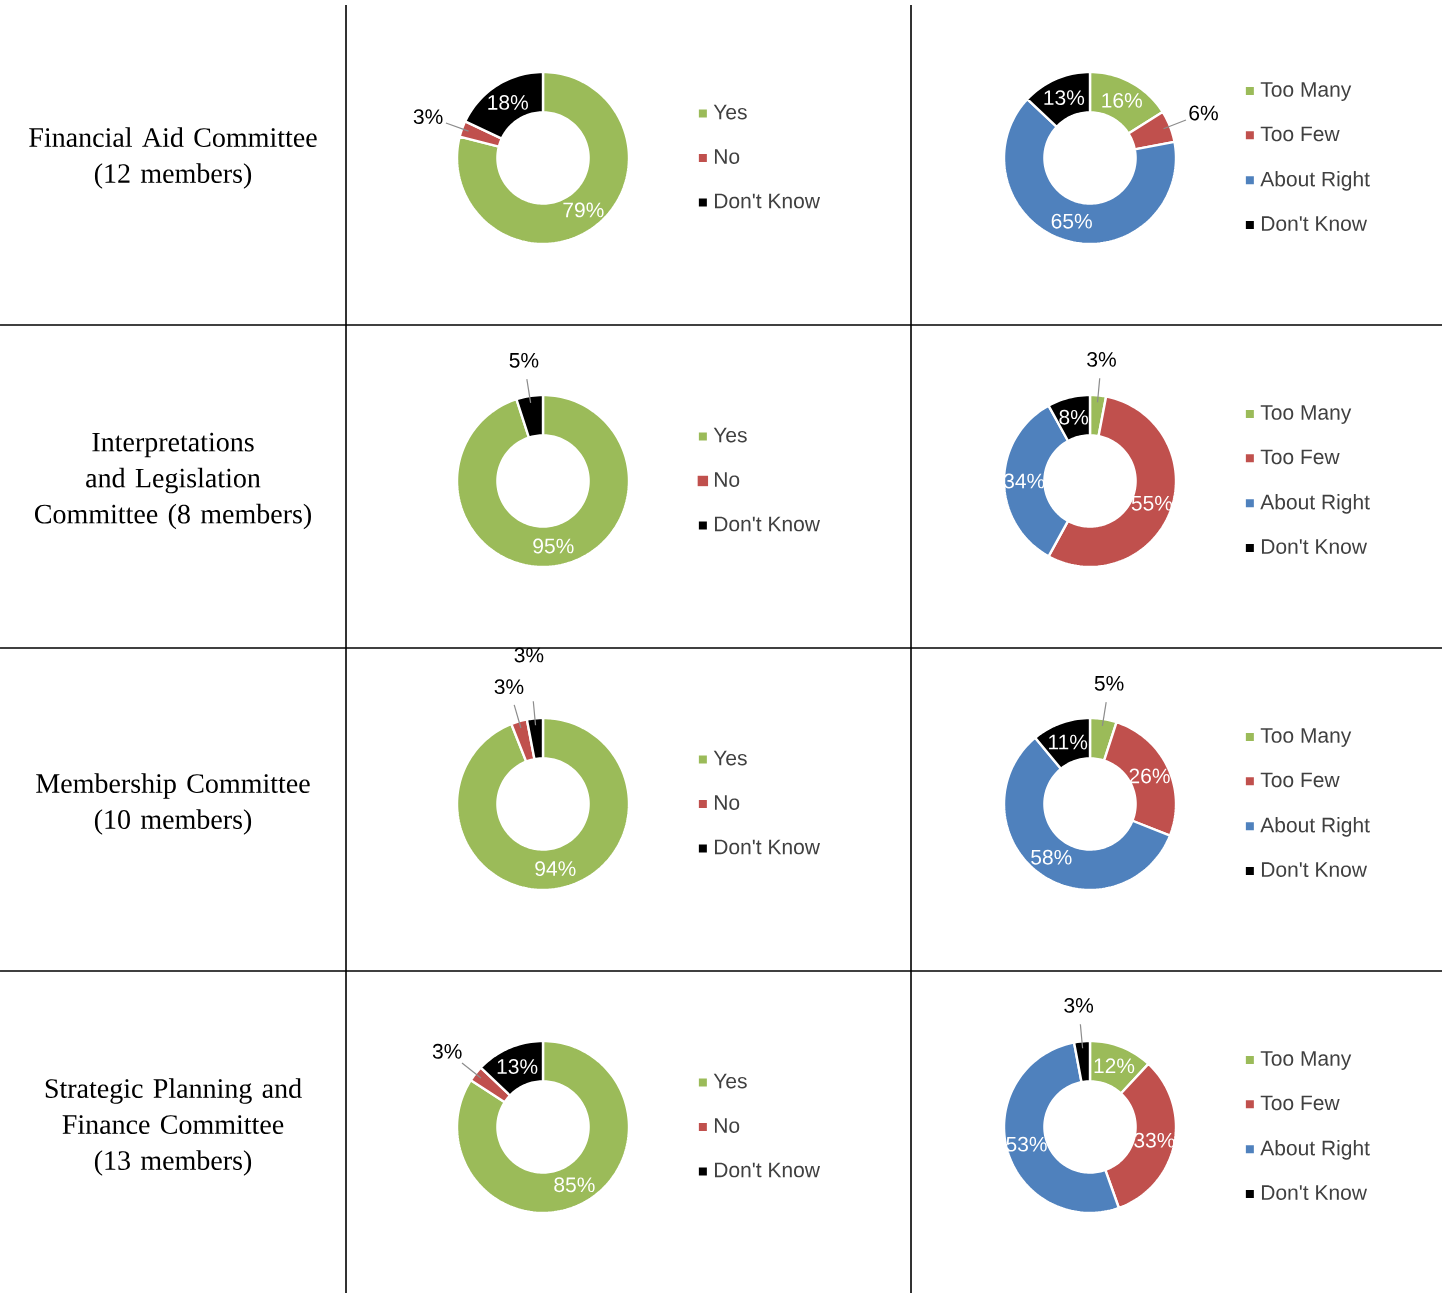 The height and width of the screenshot is (1293, 1442). What do you see at coordinates (173, 158) in the screenshot?
I see `text: Financial Aid Committee (12 members)` at bounding box center [173, 158].